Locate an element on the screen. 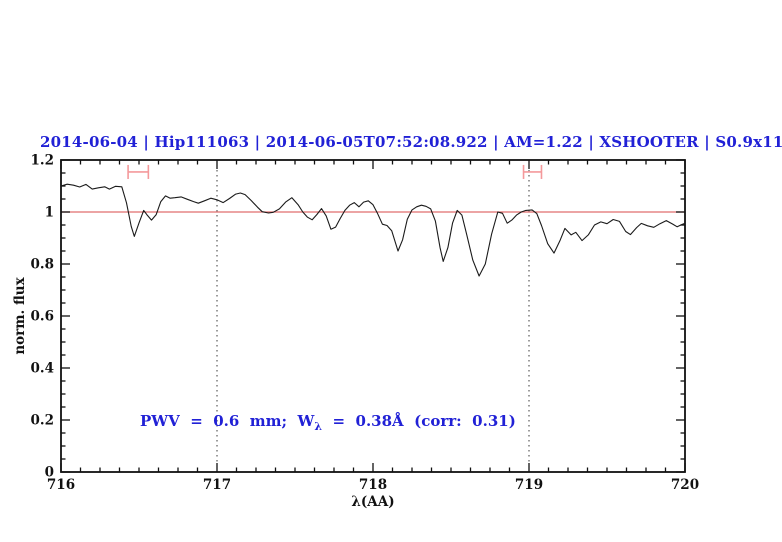  y-tick-label: 1 is located at coordinates (49, 213).